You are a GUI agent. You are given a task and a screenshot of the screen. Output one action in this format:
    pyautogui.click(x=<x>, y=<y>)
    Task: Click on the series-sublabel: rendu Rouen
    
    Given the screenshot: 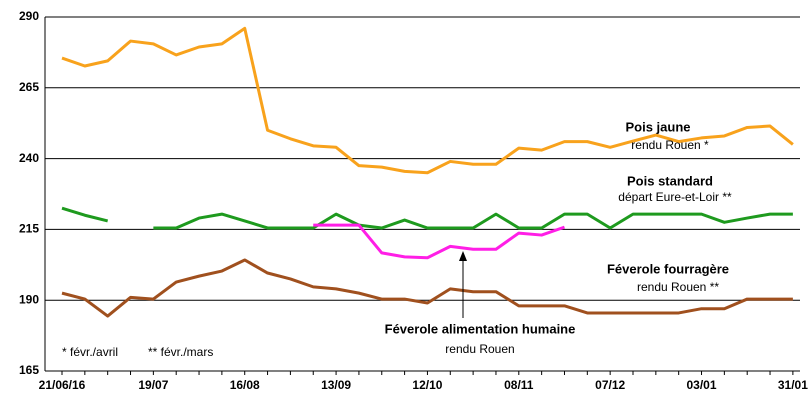 What is the action you would take?
    pyautogui.click(x=479, y=349)
    